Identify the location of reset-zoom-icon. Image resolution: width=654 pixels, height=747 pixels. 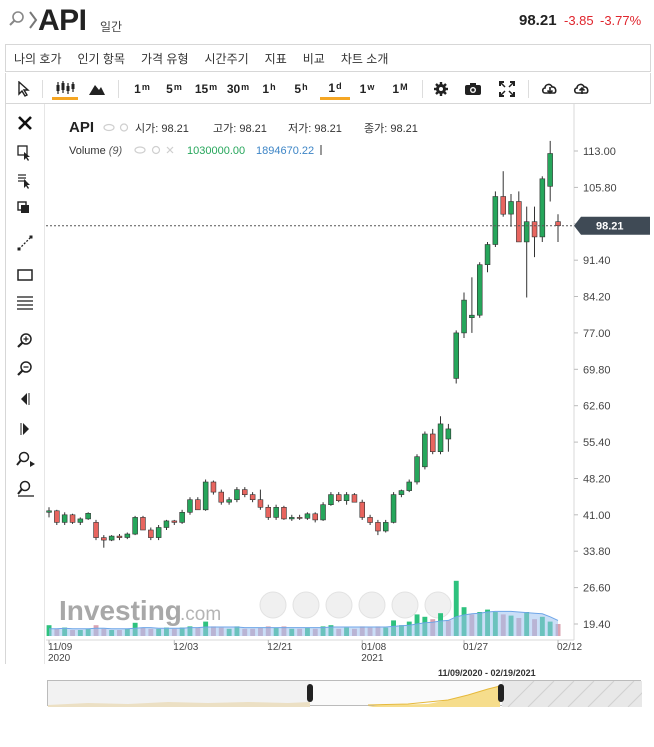
(26, 490).